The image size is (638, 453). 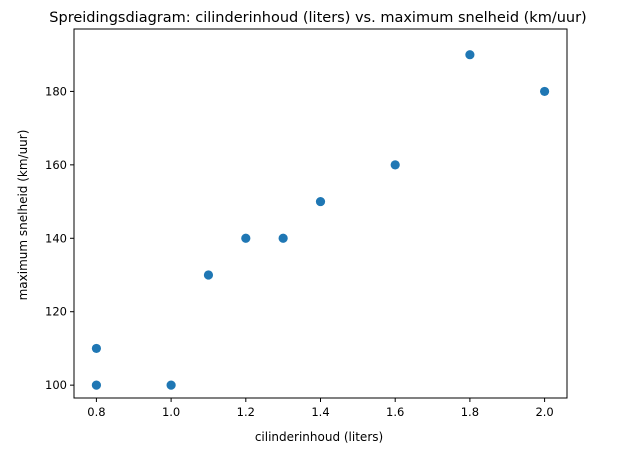 What do you see at coordinates (56, 165) in the screenshot?
I see `y-tick-label: 160` at bounding box center [56, 165].